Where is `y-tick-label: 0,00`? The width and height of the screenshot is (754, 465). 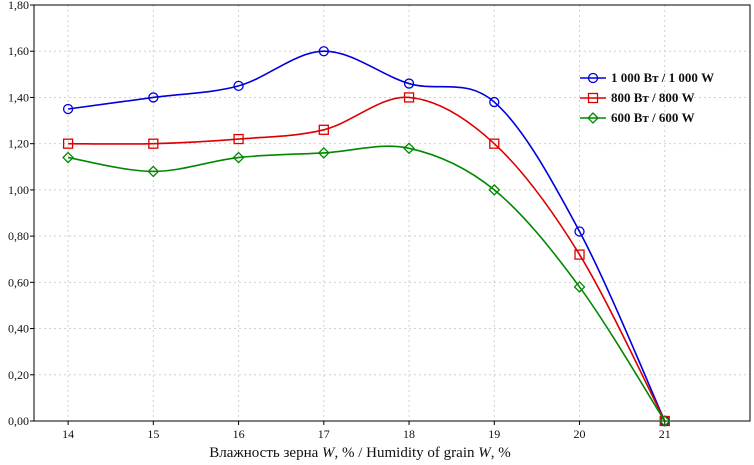 y-tick-label: 0,00 is located at coordinates (18, 421).